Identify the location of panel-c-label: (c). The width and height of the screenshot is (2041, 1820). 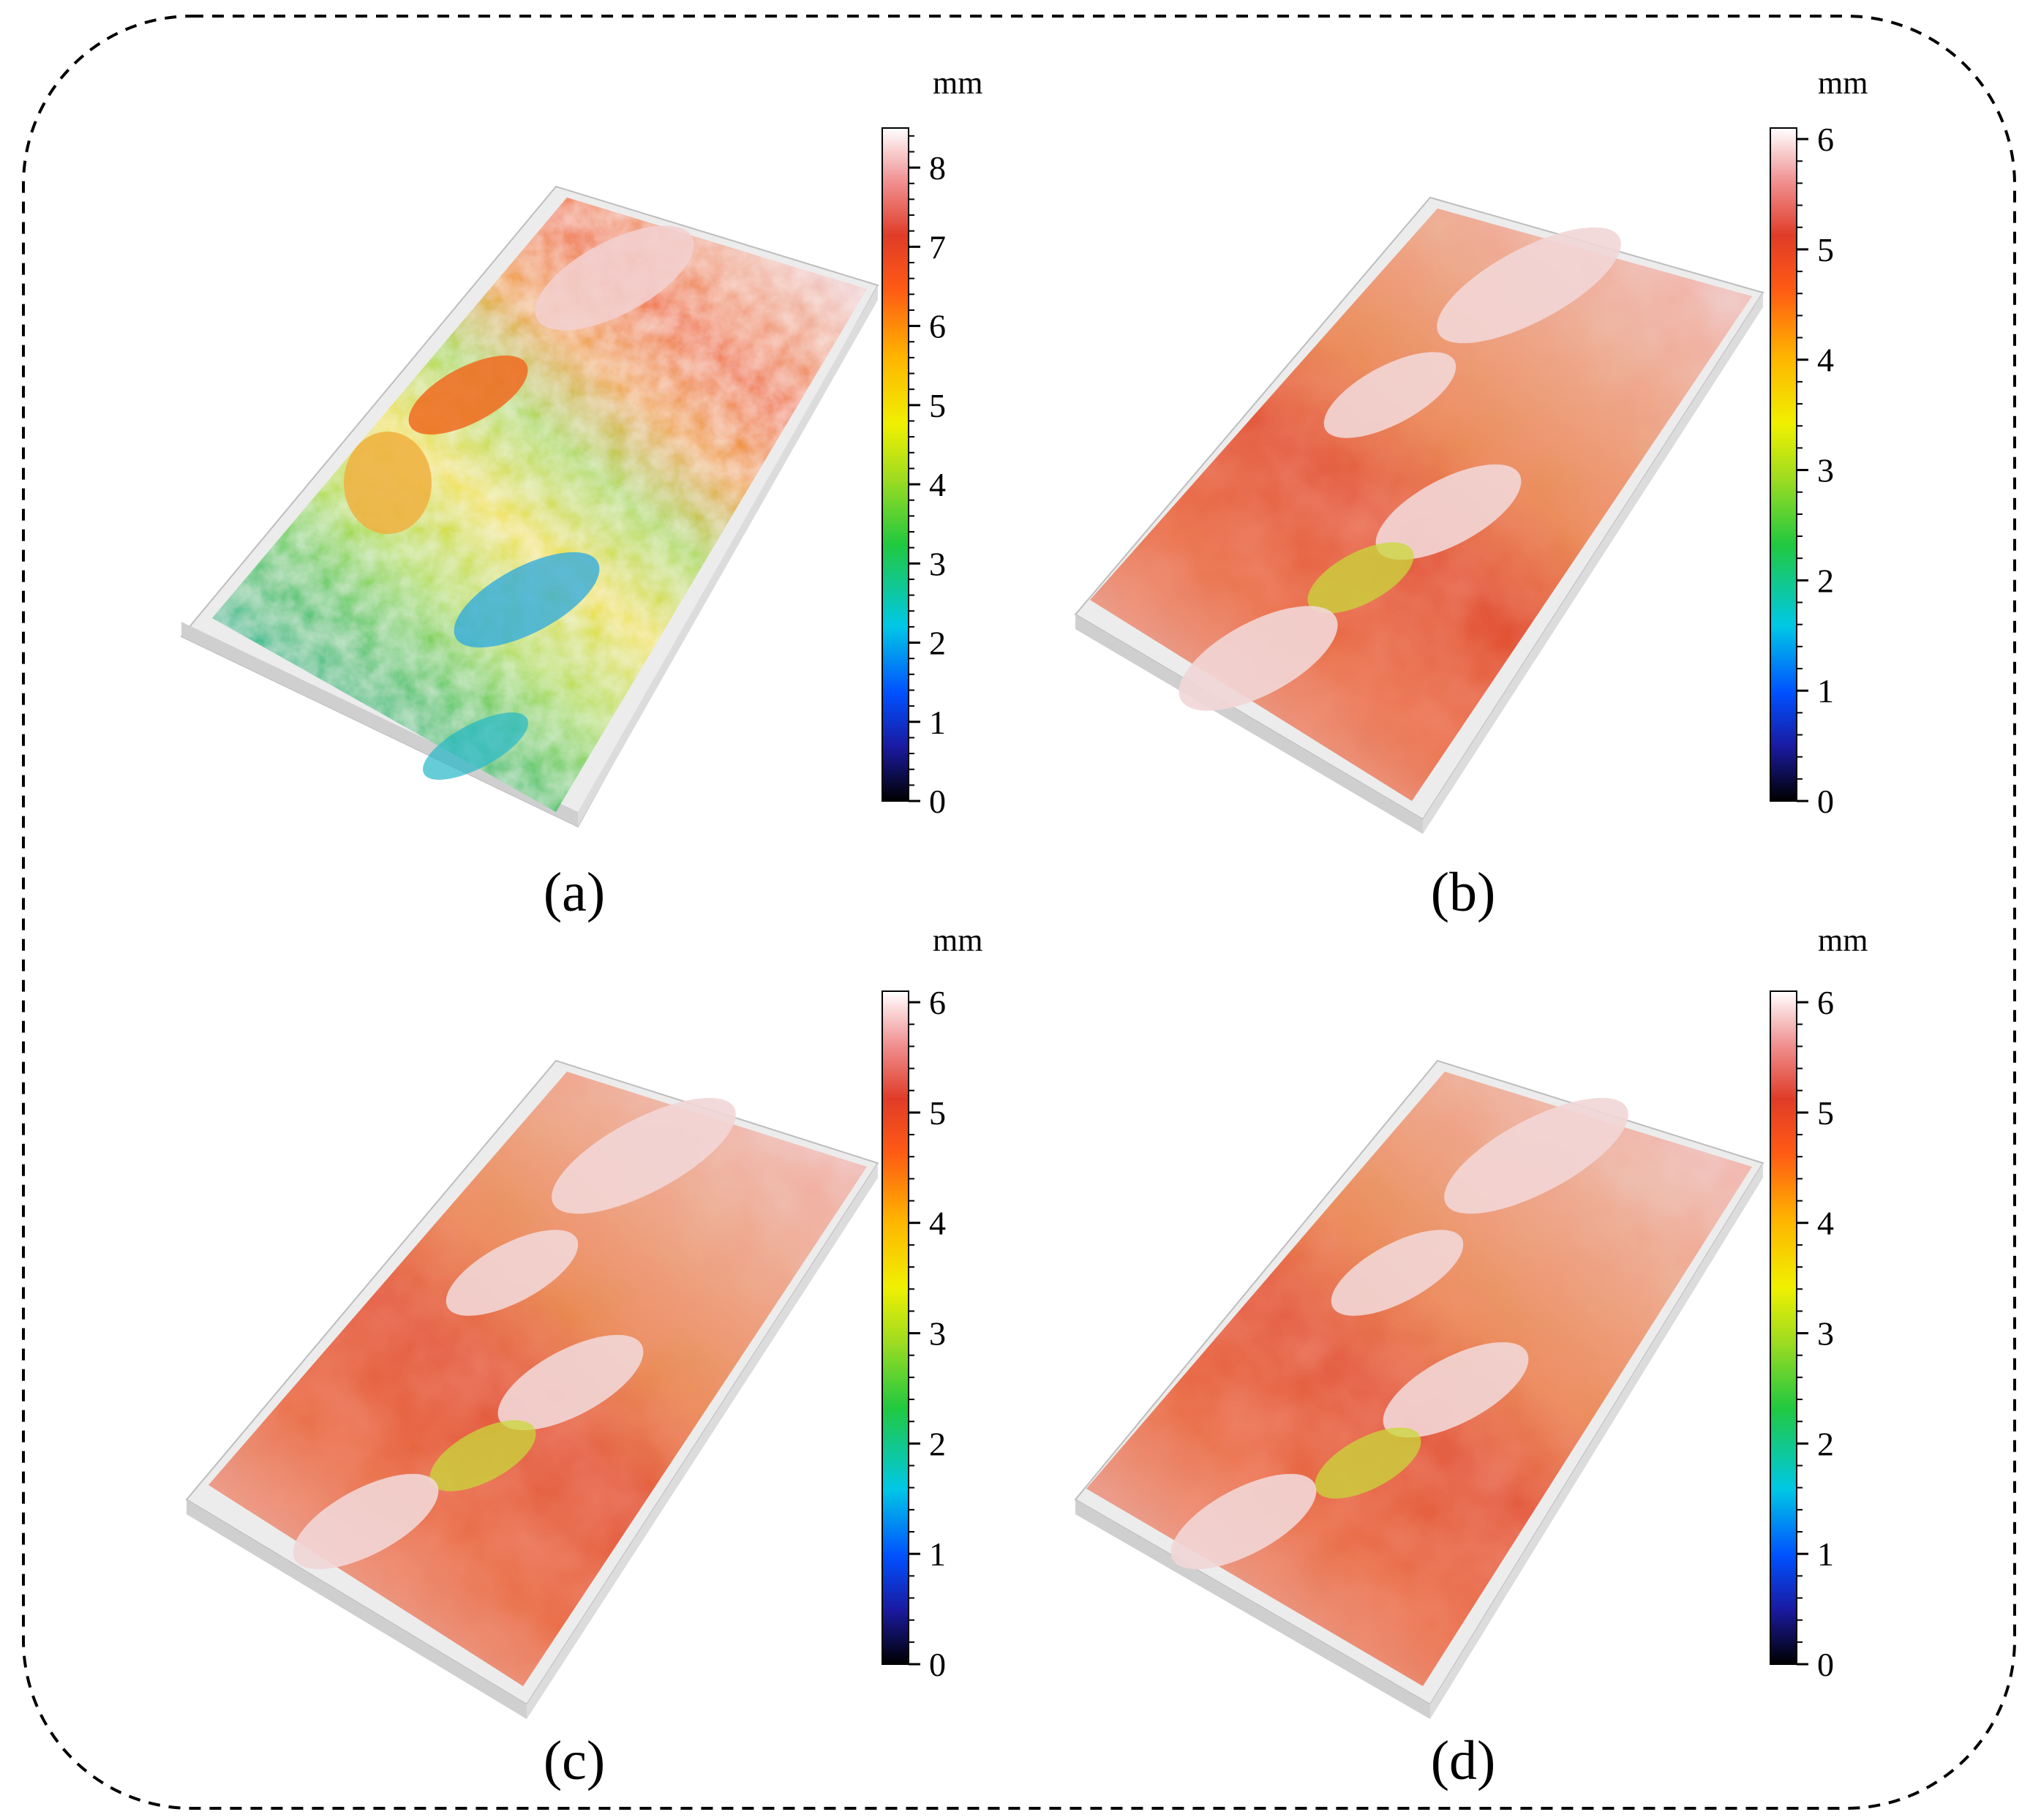
(575, 1760).